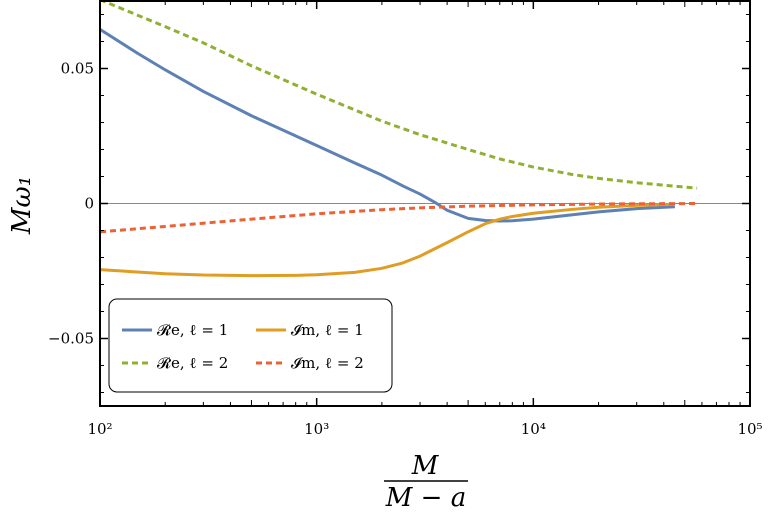 This screenshot has width=769, height=513. What do you see at coordinates (71, 339) in the screenshot?
I see `y-tick-label: −0.05` at bounding box center [71, 339].